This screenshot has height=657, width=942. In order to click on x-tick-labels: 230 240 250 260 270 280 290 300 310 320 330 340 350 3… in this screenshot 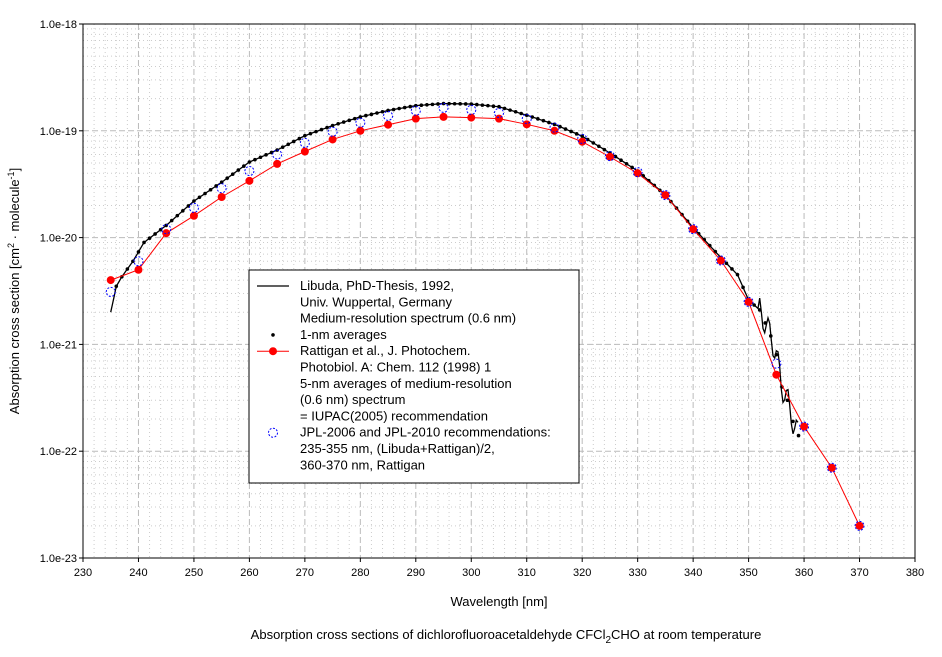, I will do `click(499, 568)`.